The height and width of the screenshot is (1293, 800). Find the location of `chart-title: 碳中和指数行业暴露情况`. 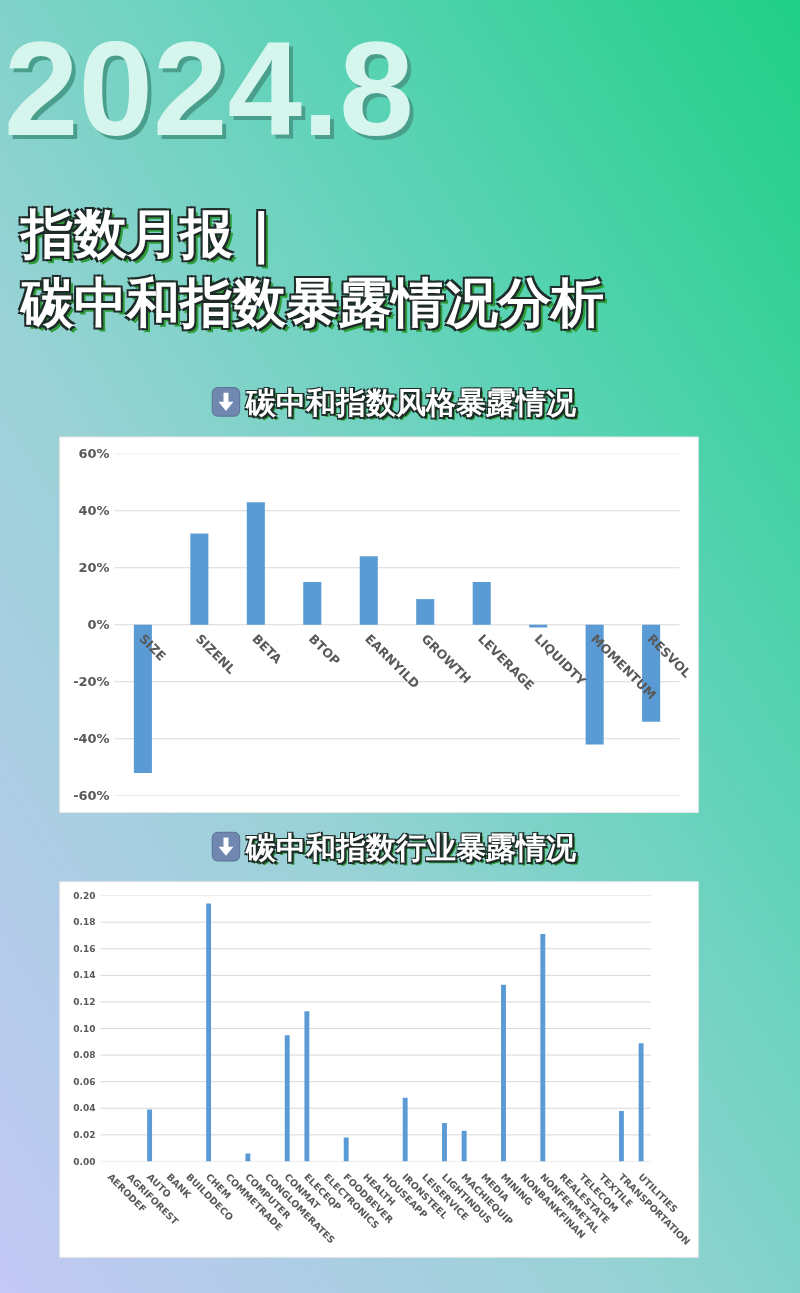

chart-title: 碳中和指数行业暴露情况 is located at coordinates (411, 847).